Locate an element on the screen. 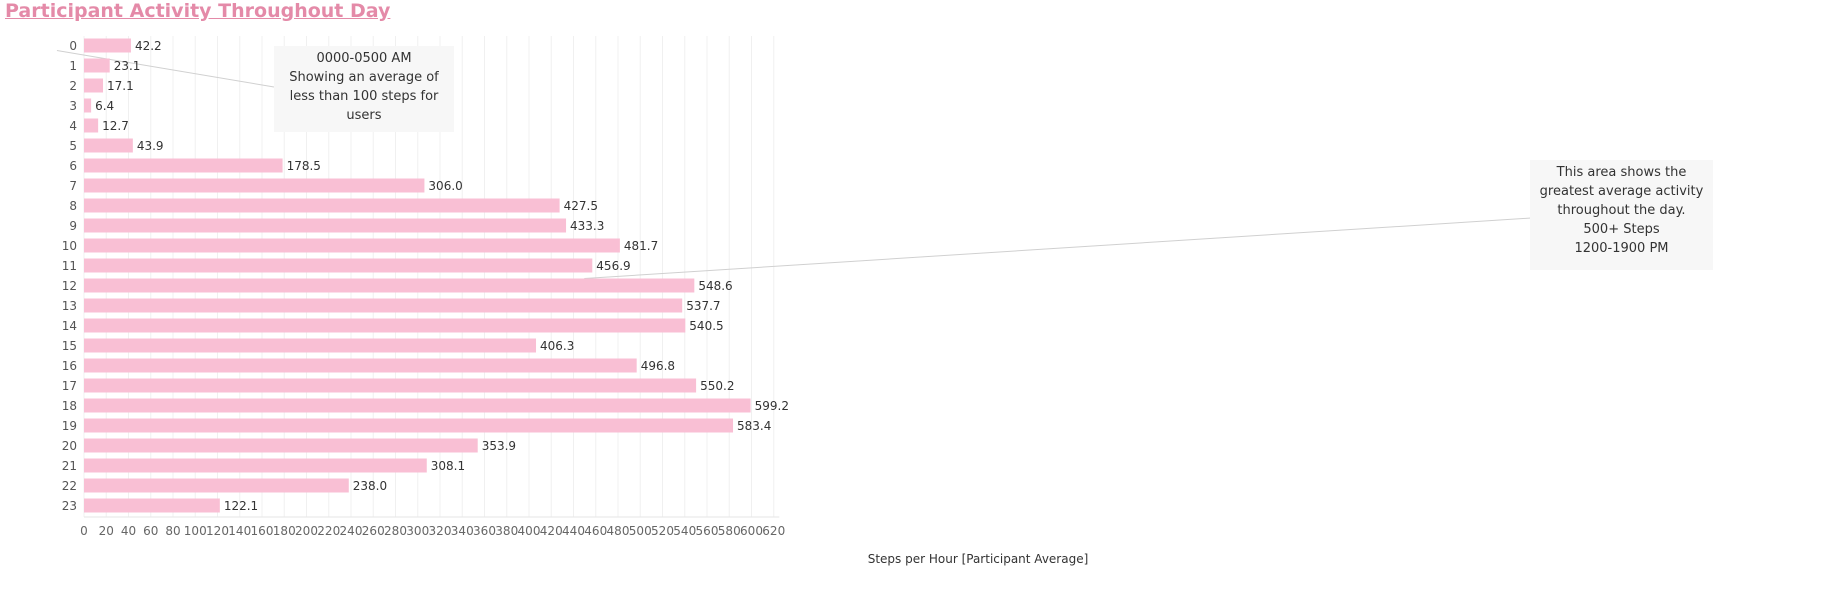 Image resolution: width=1837 pixels, height=601 pixels. value-label: 433.3 is located at coordinates (587, 226).